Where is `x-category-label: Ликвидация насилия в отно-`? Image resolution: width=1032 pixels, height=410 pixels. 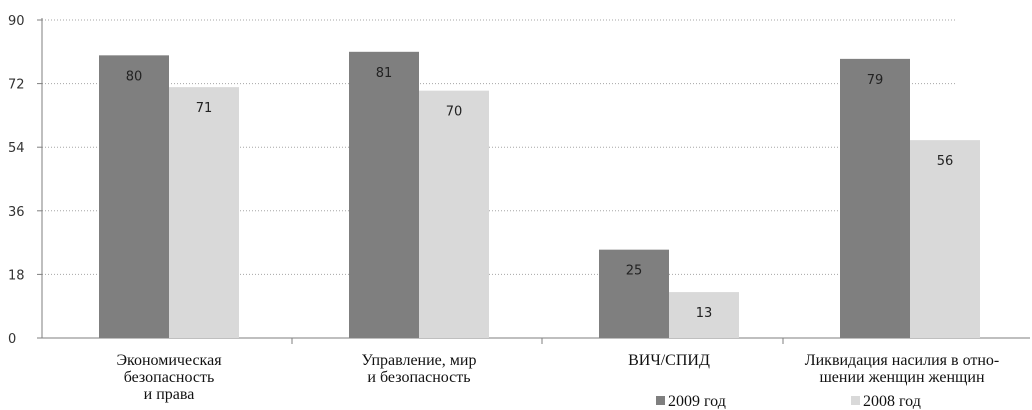
x-category-label: Ликвидация насилия в отно- is located at coordinates (902, 360).